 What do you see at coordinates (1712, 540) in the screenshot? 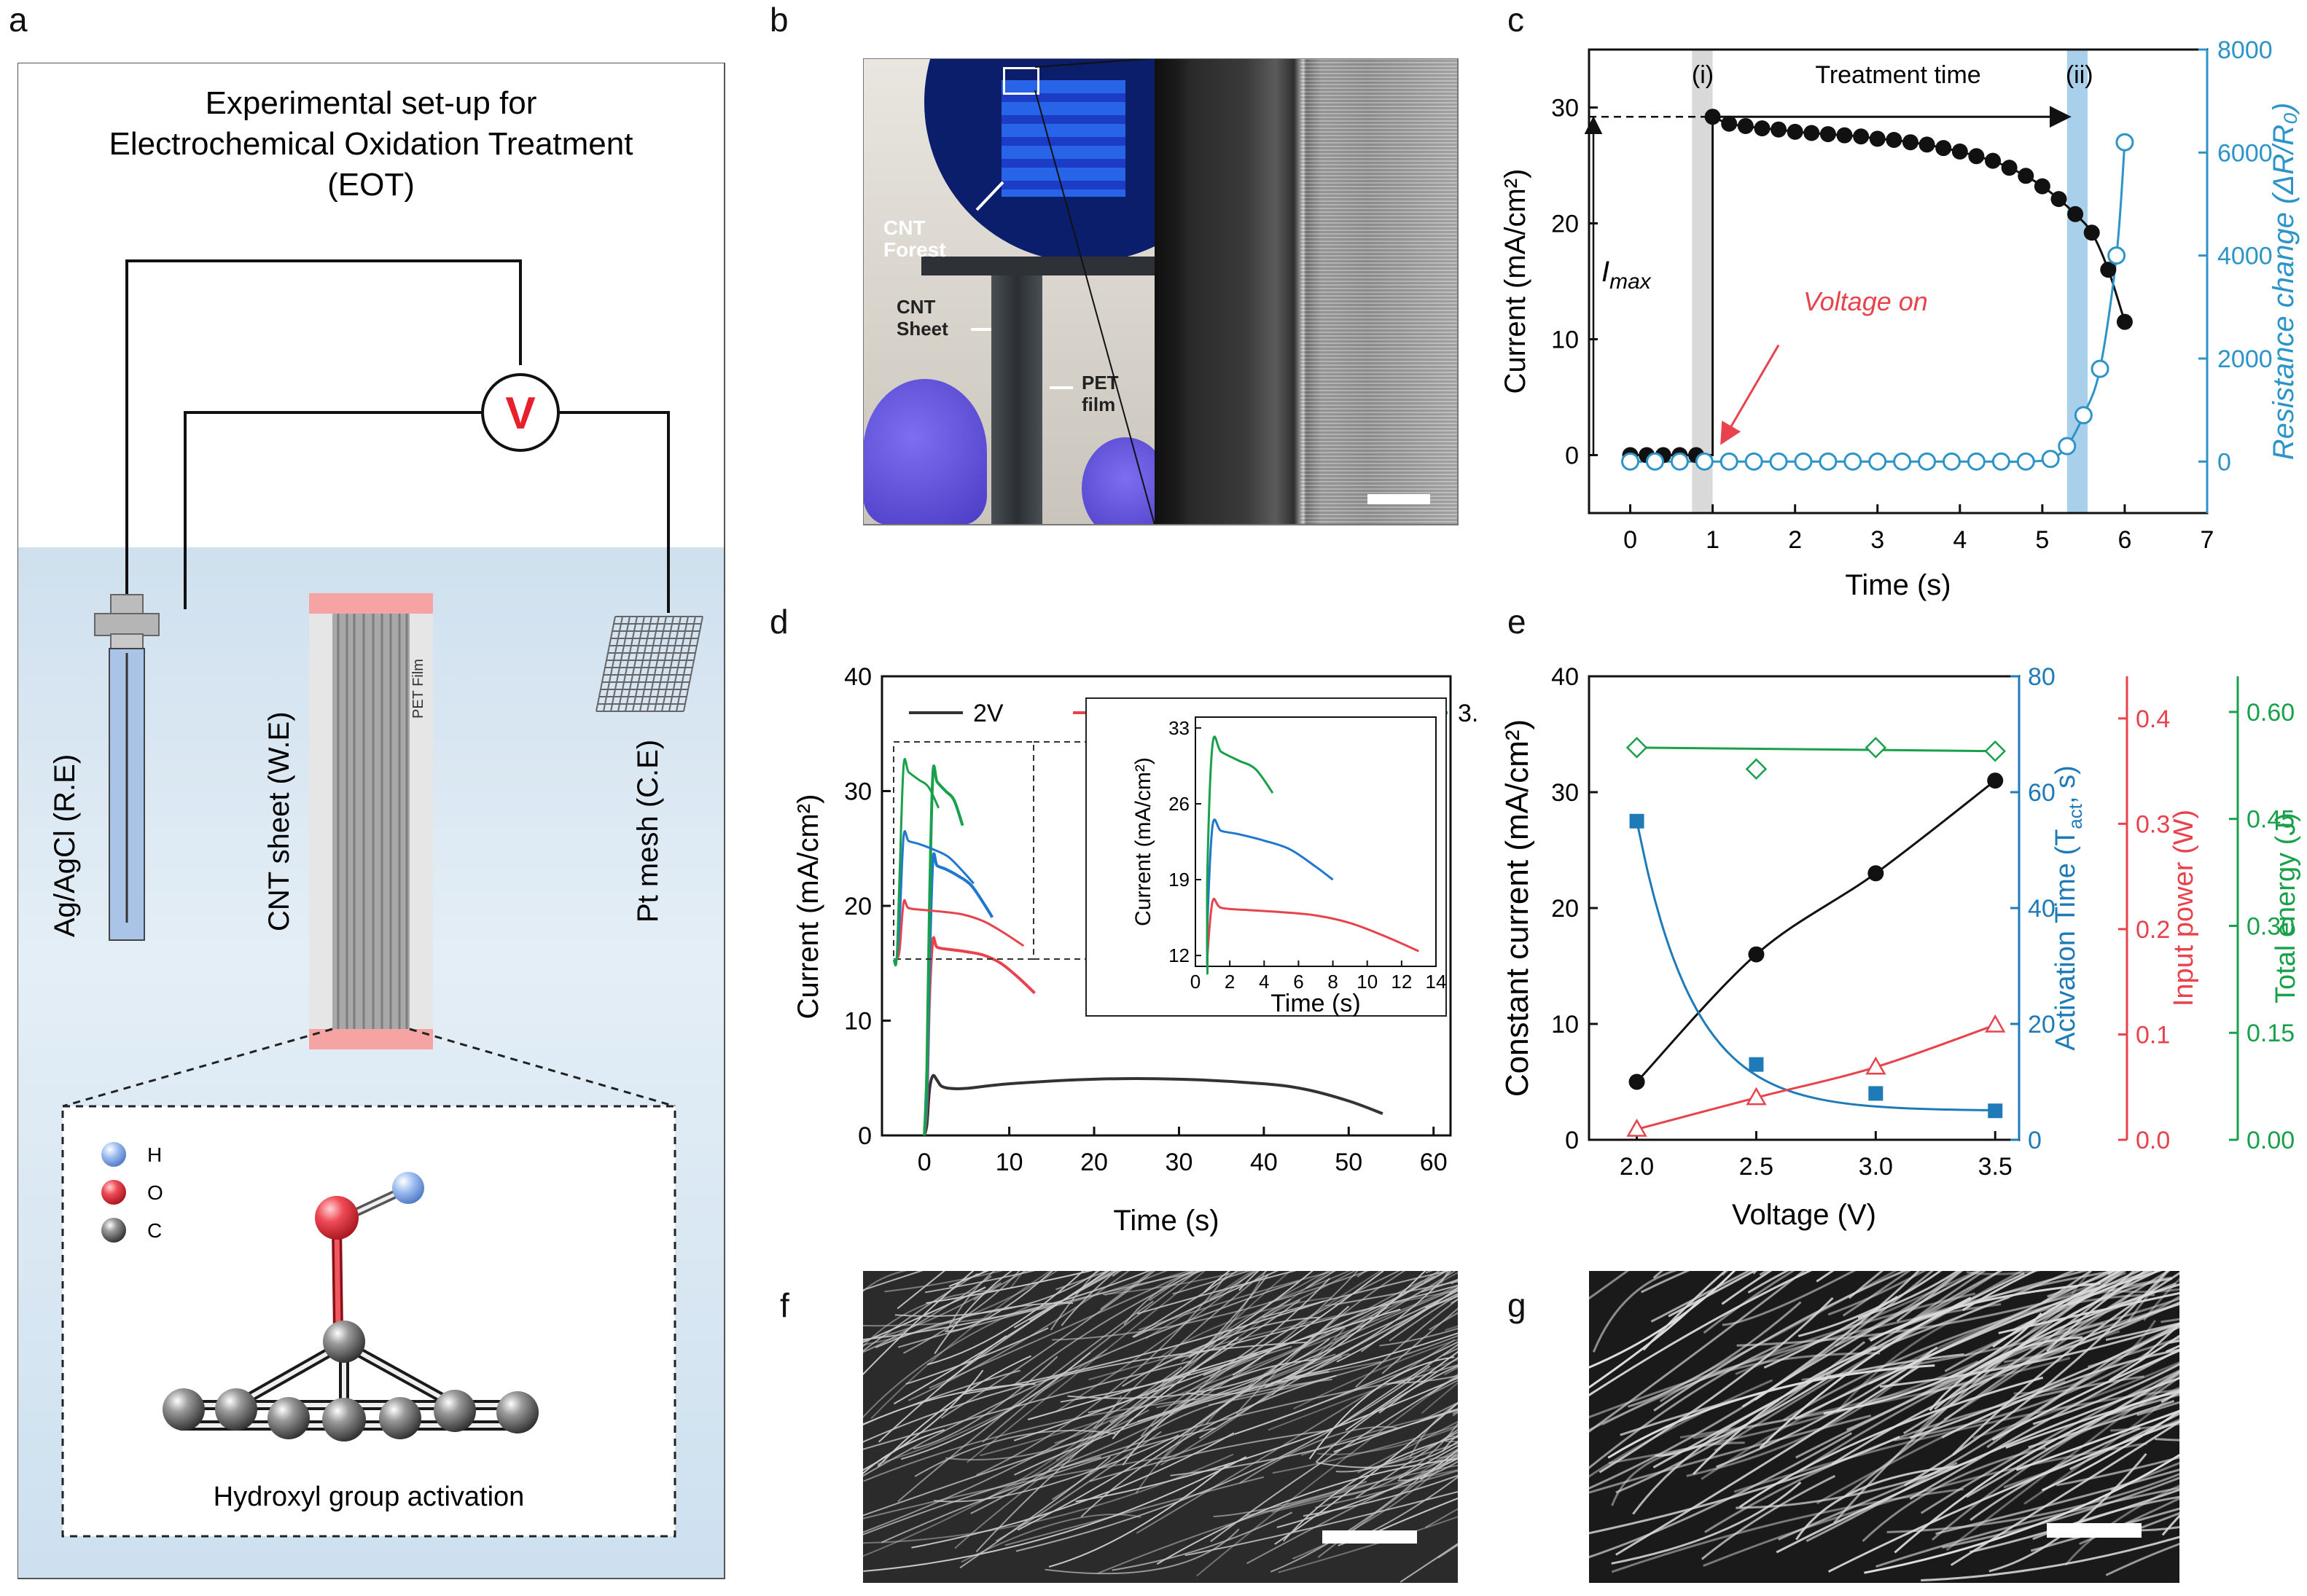
I see `x-tick-label: 1` at bounding box center [1712, 540].